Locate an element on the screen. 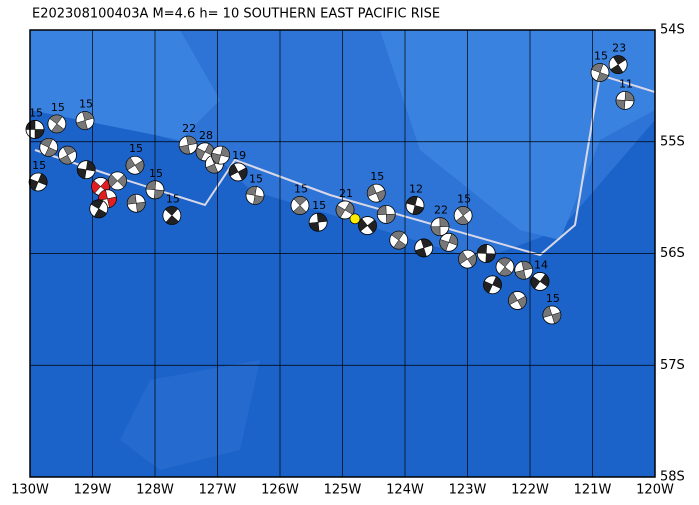 This screenshot has height=505, width=699. y-tick-label: 55S is located at coordinates (672, 141).